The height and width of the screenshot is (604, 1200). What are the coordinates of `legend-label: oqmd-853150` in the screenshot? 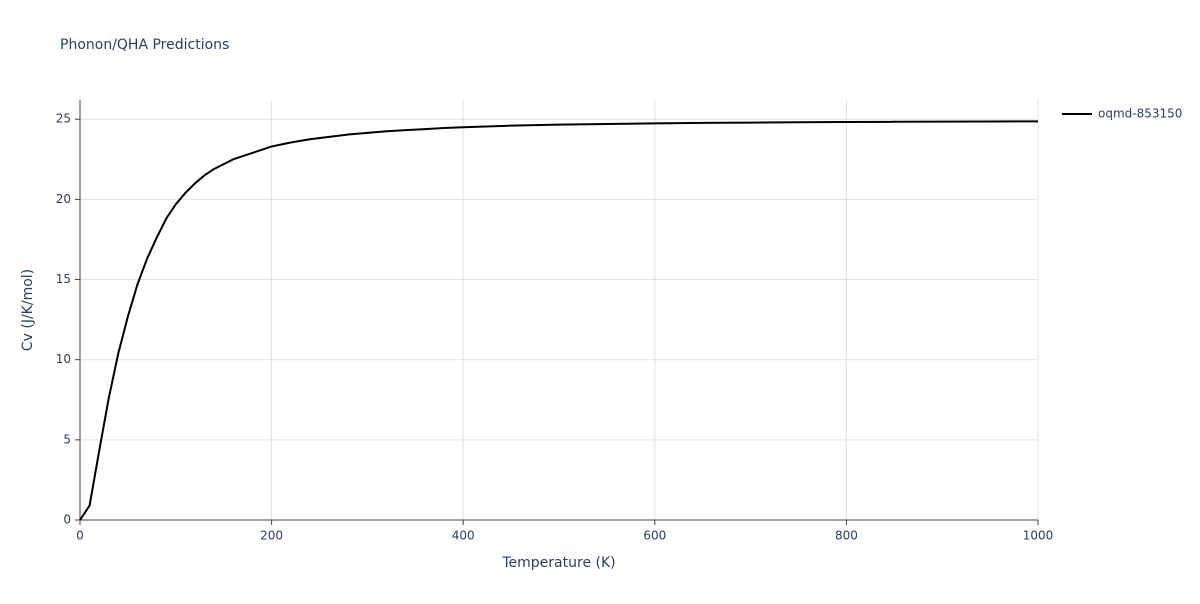 It's located at (1140, 114).